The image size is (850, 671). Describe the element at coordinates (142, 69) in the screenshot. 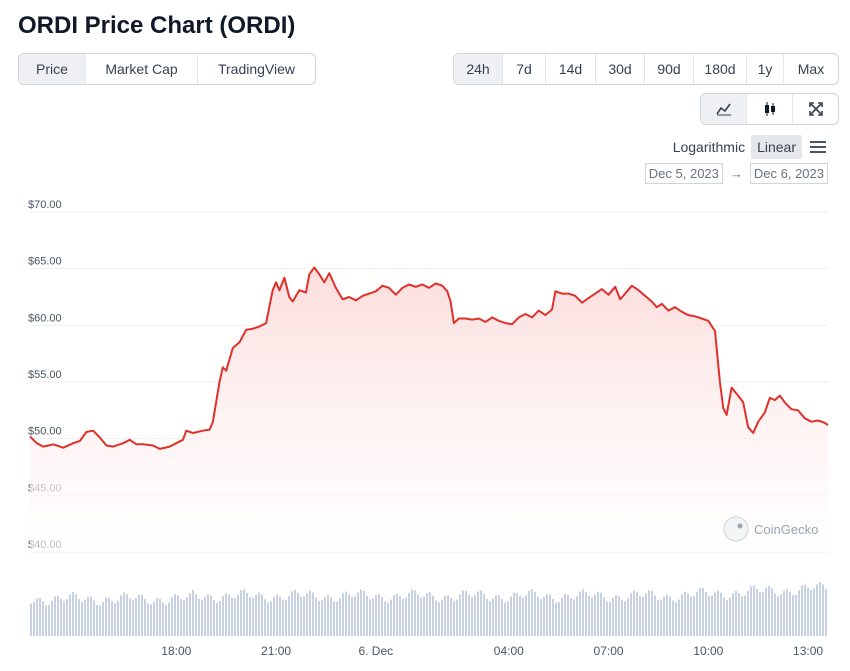

I see `tab-market-cap: Market Cap` at that location.